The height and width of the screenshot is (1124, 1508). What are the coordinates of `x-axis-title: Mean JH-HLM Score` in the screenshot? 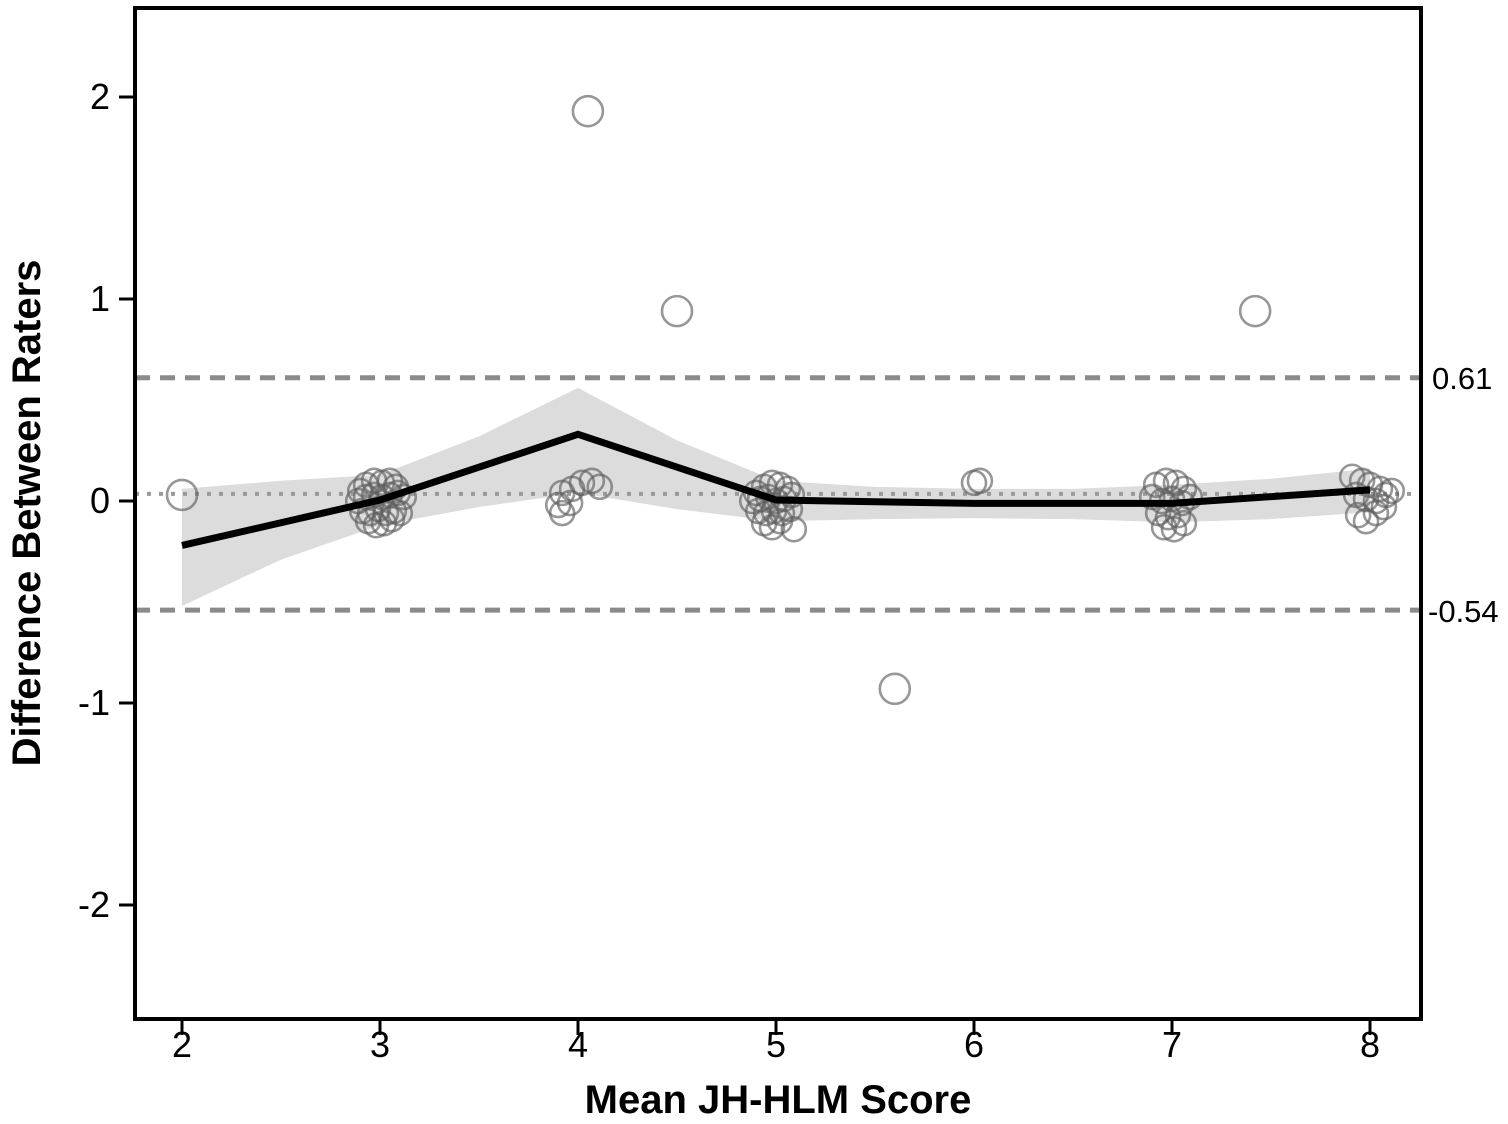 It's located at (778, 1100).